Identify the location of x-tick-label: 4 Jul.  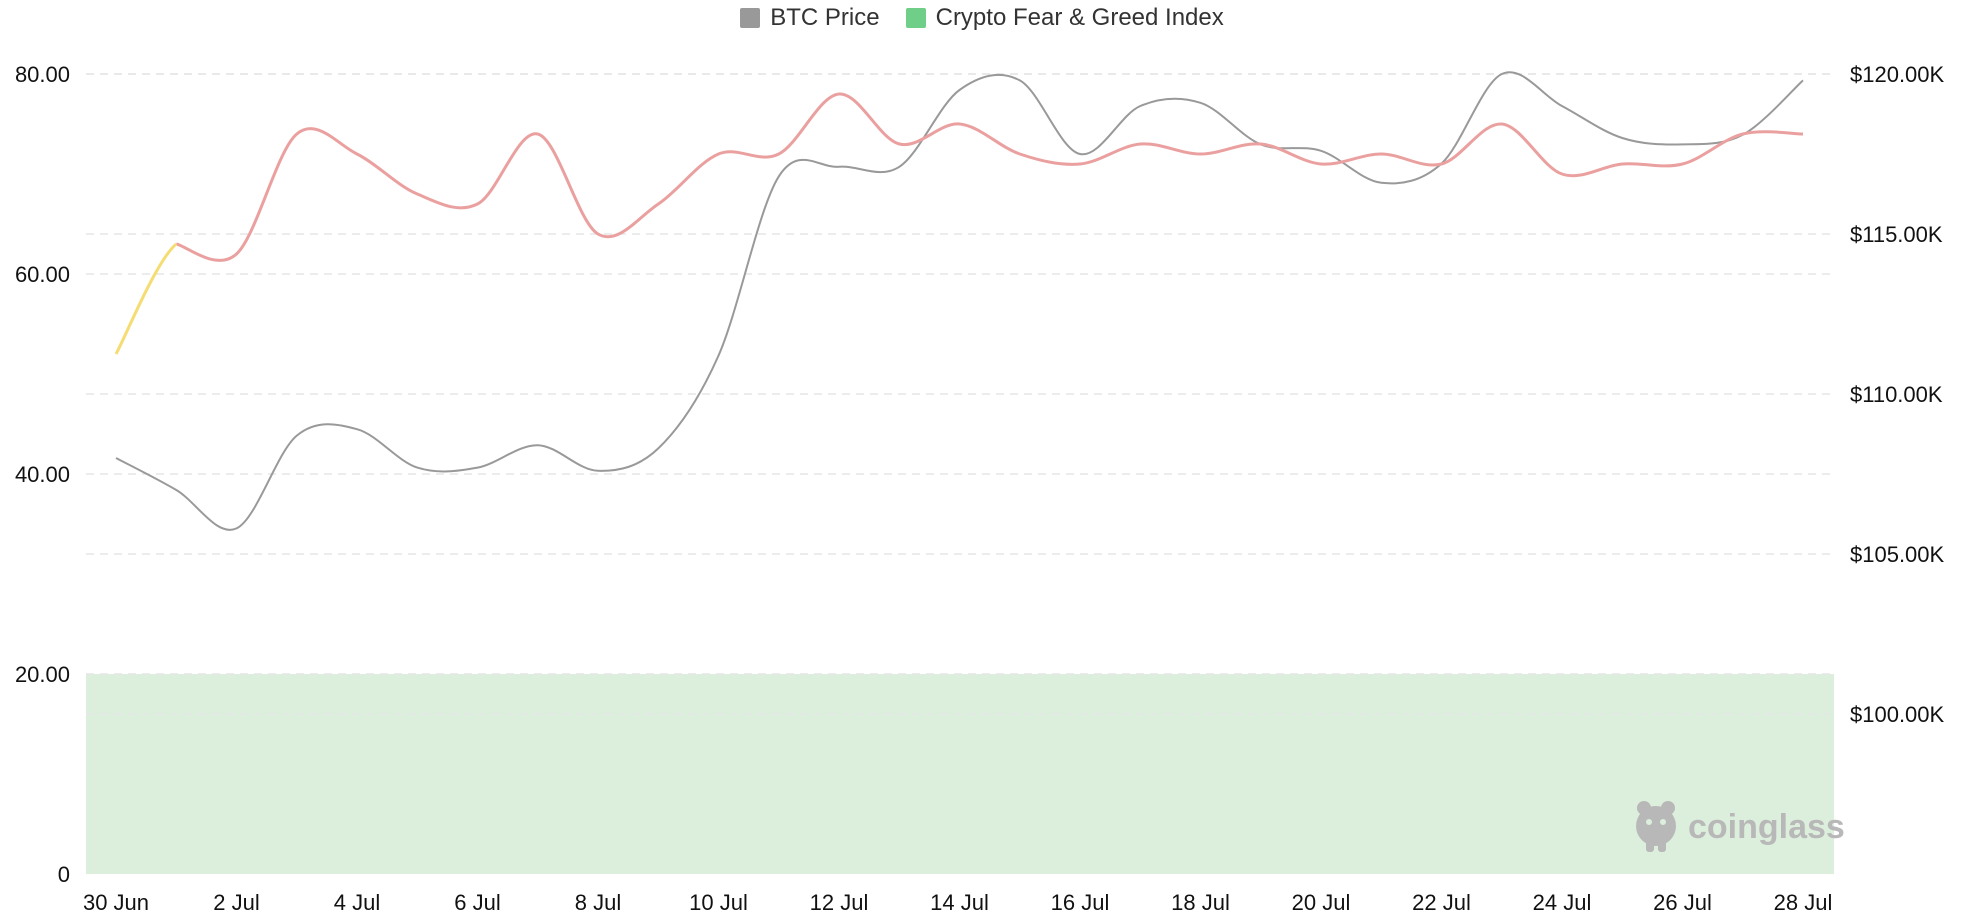
(357, 902).